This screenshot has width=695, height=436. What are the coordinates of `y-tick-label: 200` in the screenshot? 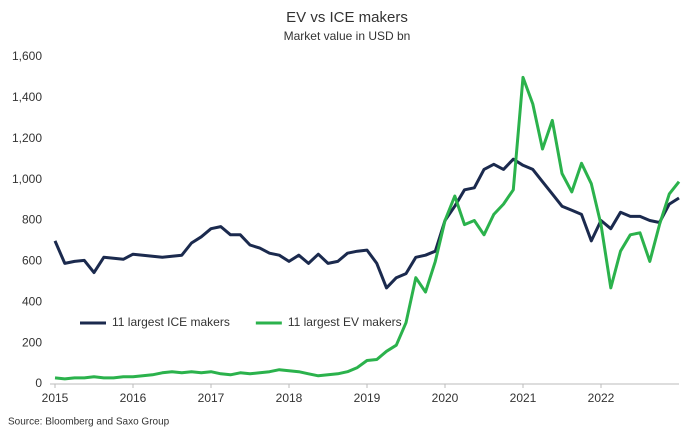 It's located at (32, 342).